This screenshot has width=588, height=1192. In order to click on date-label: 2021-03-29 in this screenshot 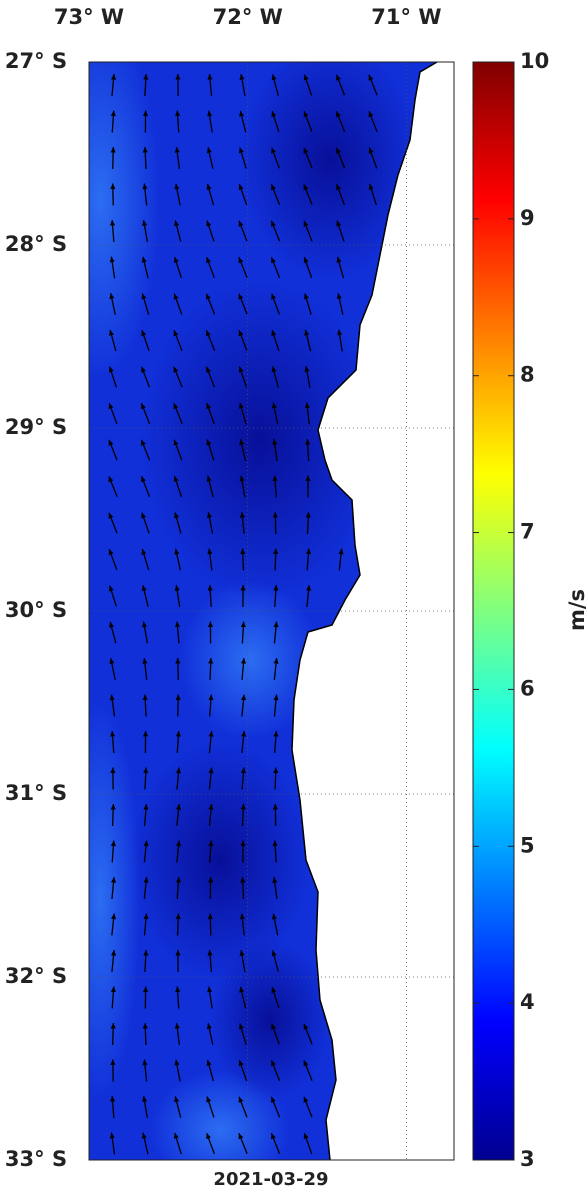, I will do `click(270, 1178)`.